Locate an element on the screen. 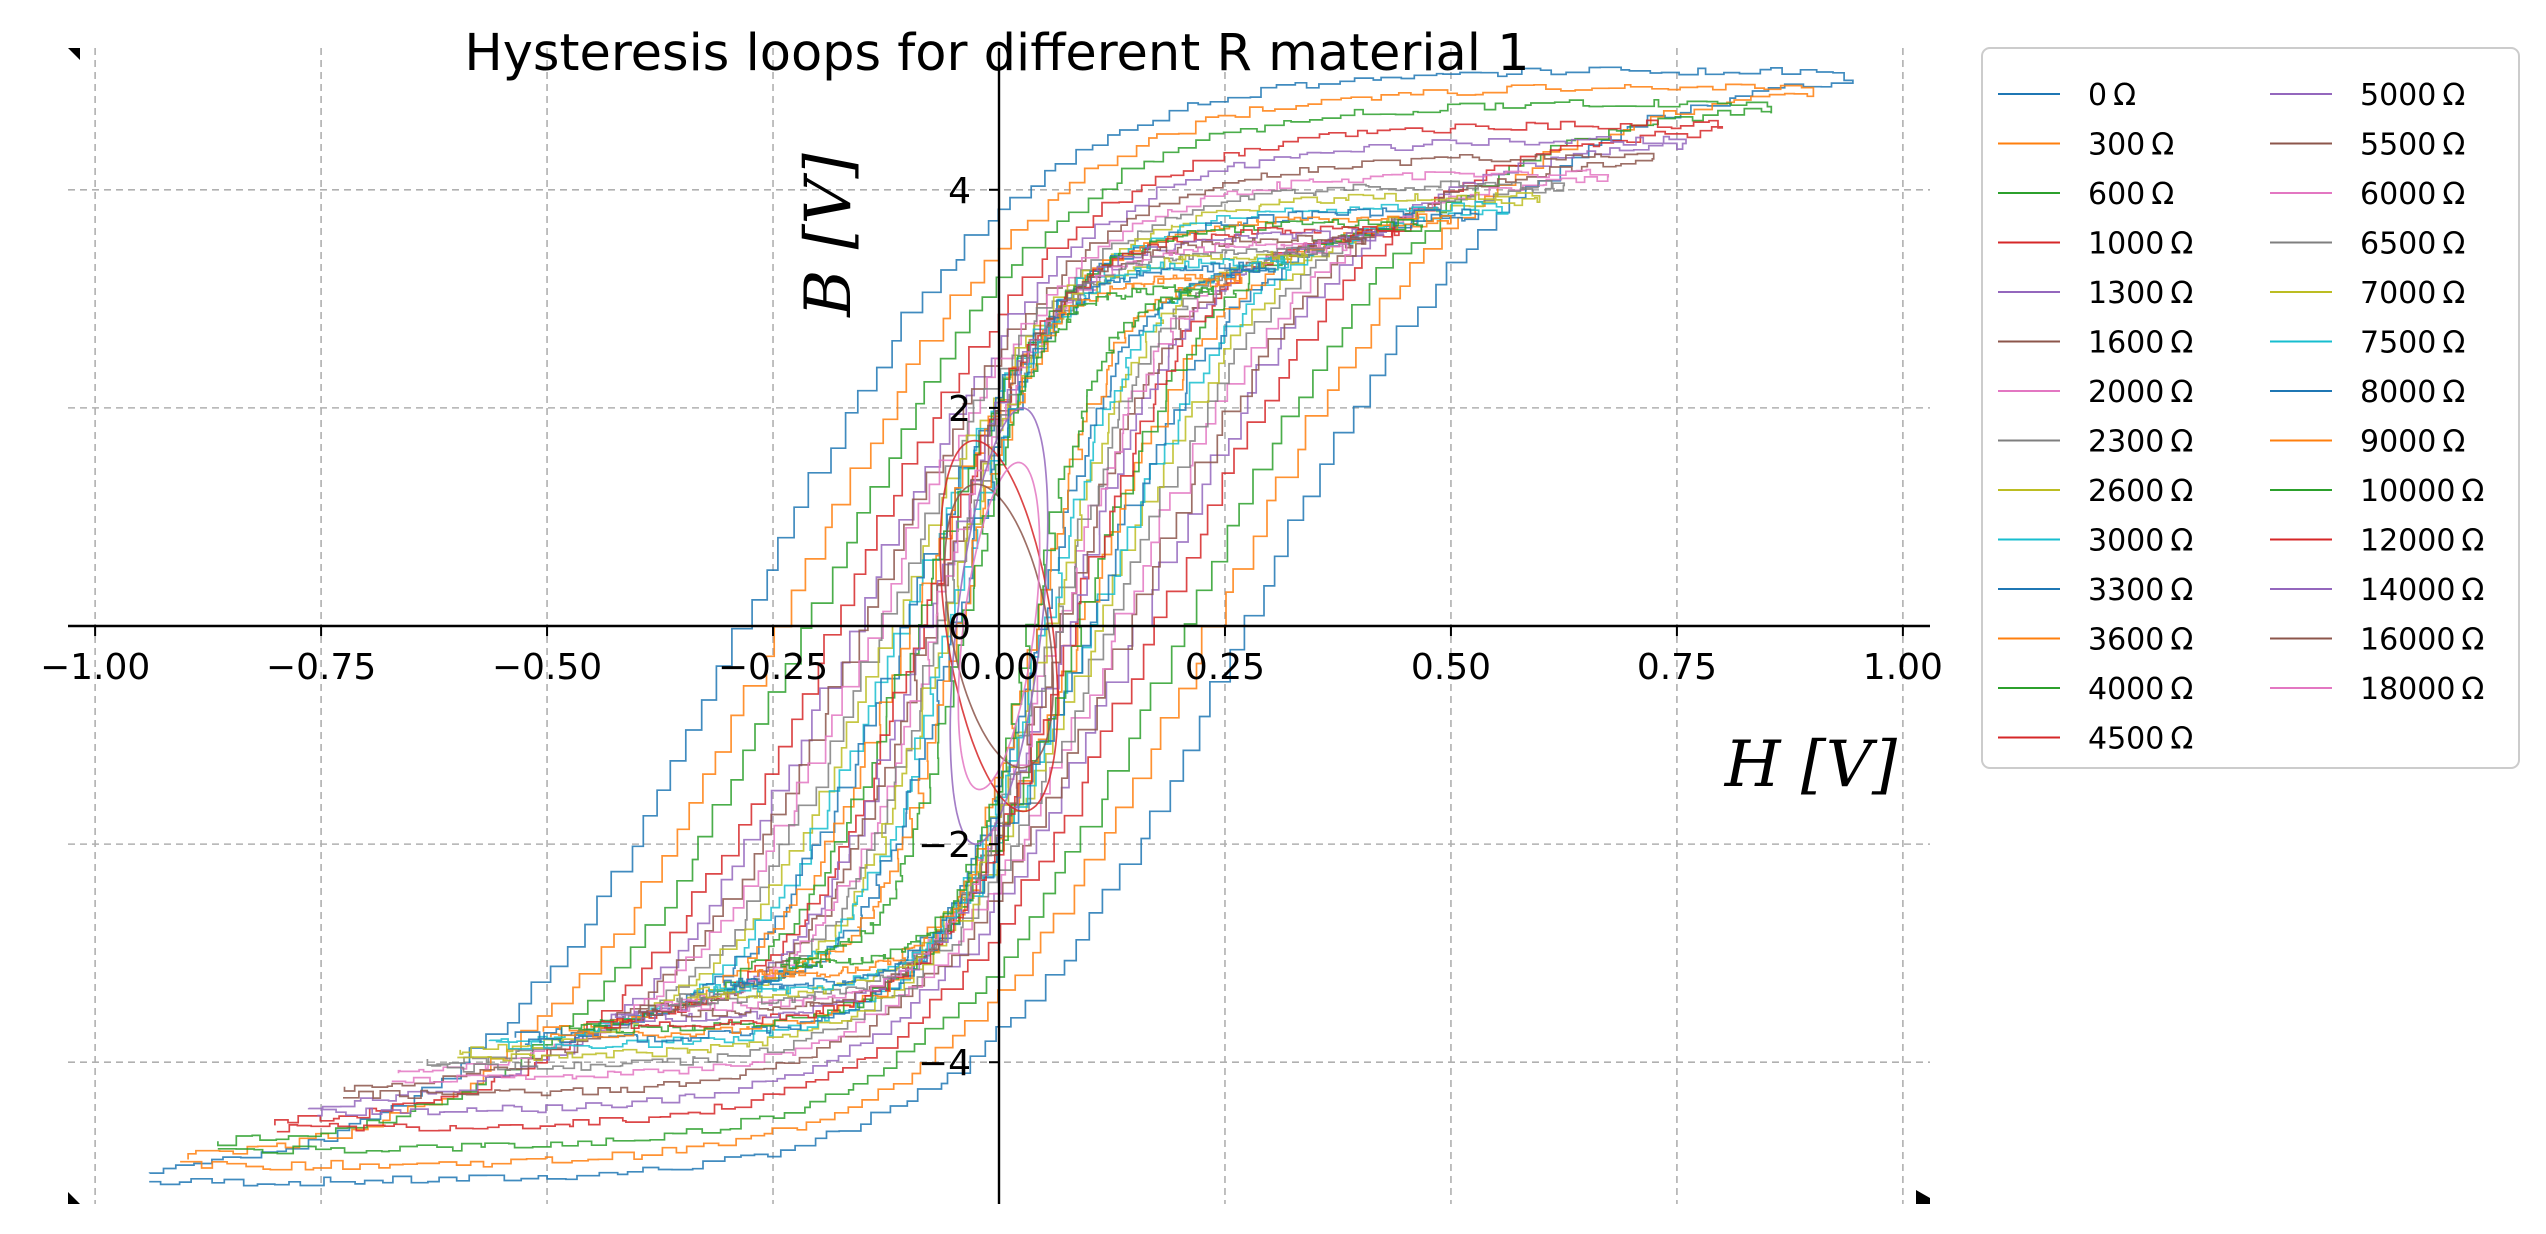  legend-label: 3300 Ω is located at coordinates (2140, 590).